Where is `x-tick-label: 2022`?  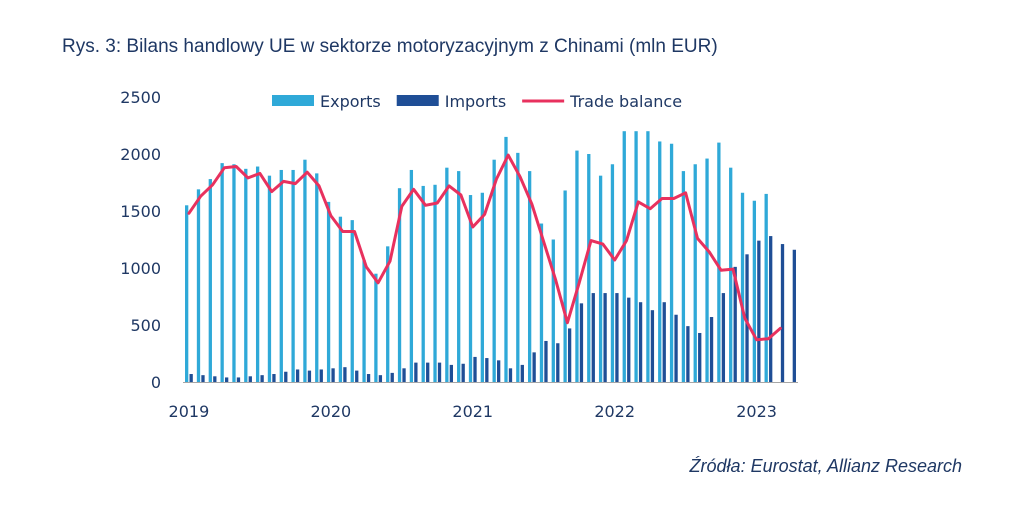
x-tick-label: 2022 is located at coordinates (614, 411).